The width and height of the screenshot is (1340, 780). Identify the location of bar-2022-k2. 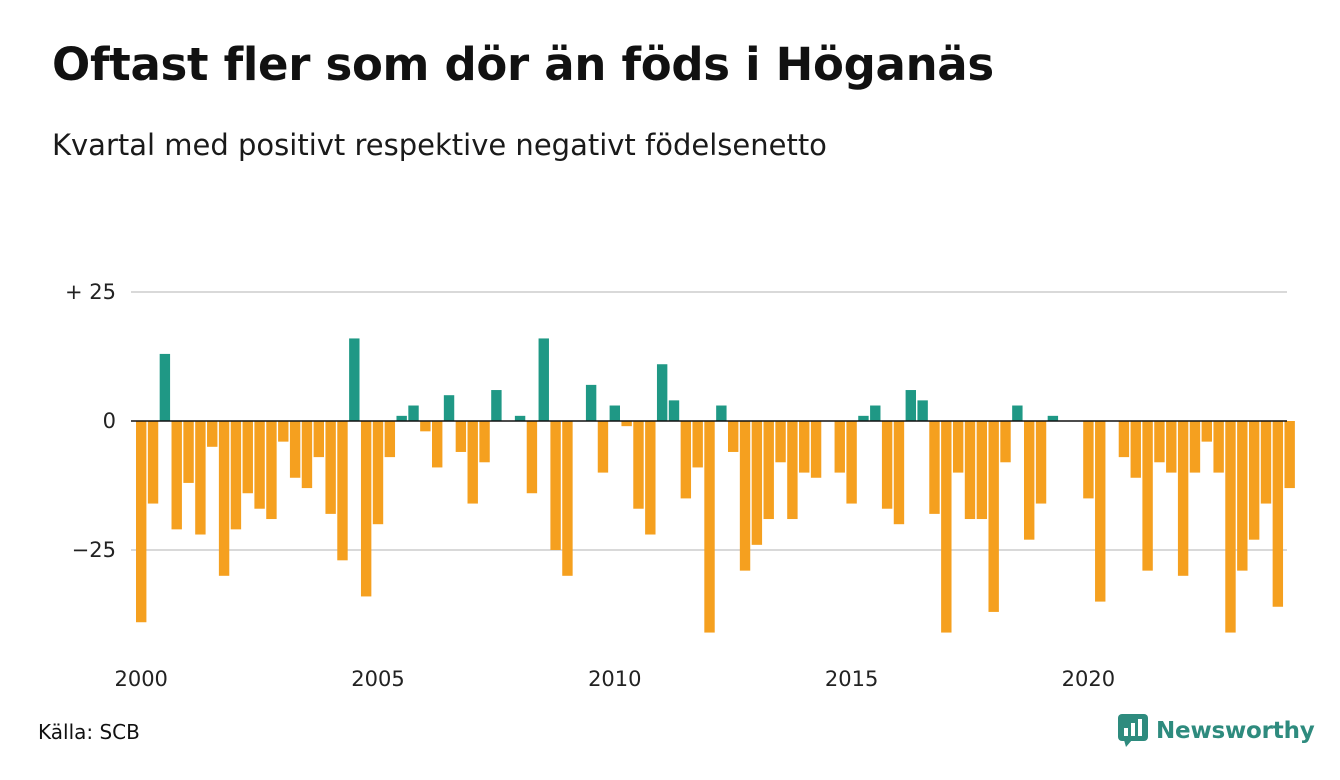
(1195, 447).